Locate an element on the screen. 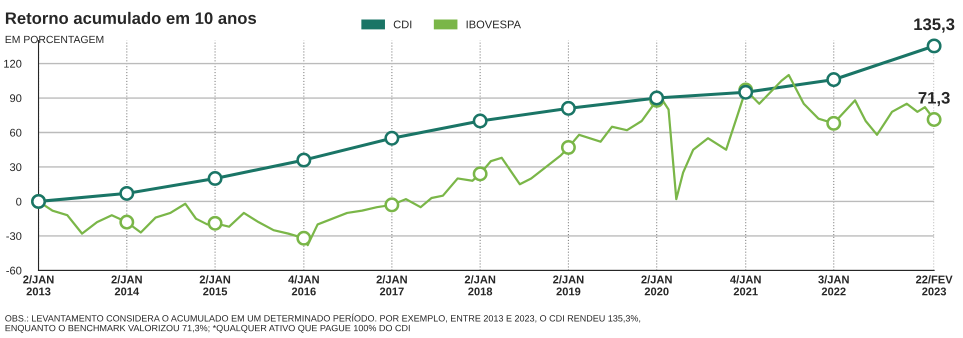  y-tick-label: 60 is located at coordinates (16, 132).